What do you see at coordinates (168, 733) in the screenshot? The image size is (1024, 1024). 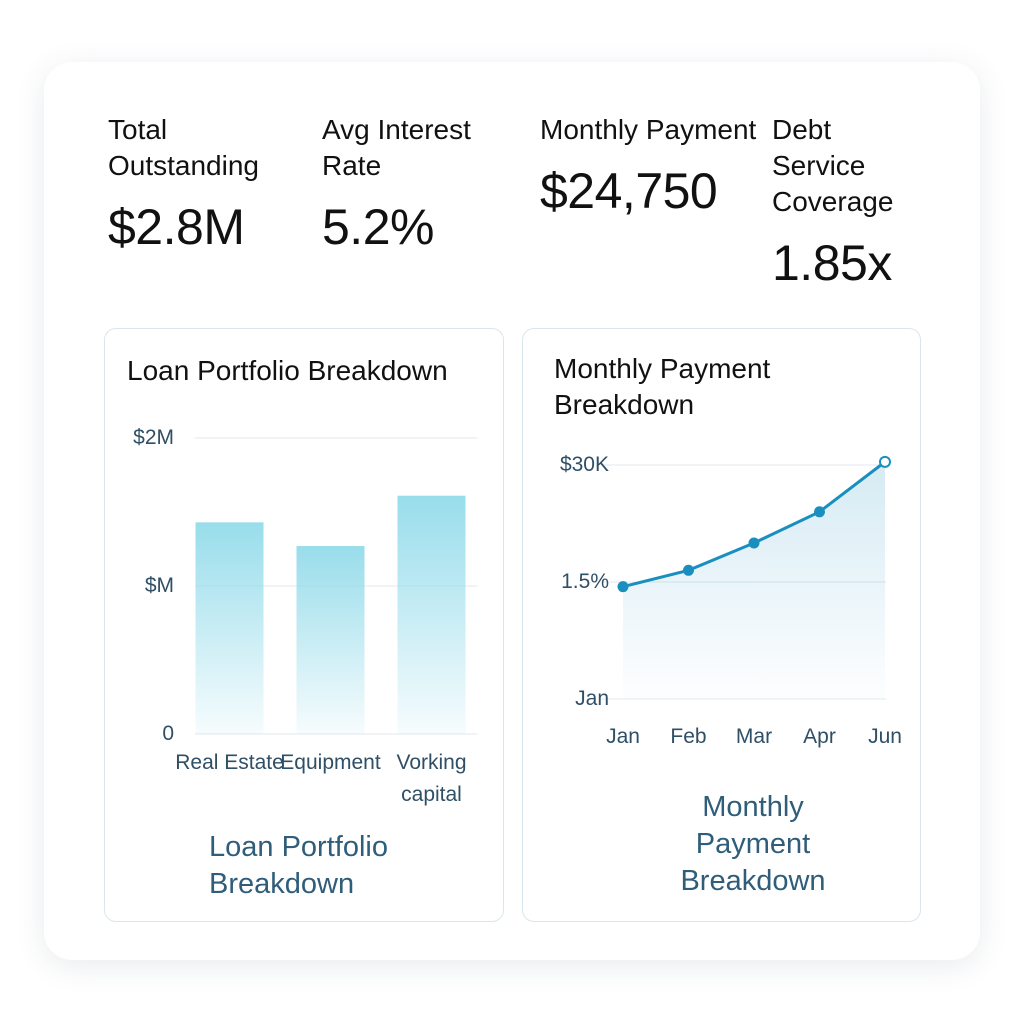 I see `y-tick-label: 0` at bounding box center [168, 733].